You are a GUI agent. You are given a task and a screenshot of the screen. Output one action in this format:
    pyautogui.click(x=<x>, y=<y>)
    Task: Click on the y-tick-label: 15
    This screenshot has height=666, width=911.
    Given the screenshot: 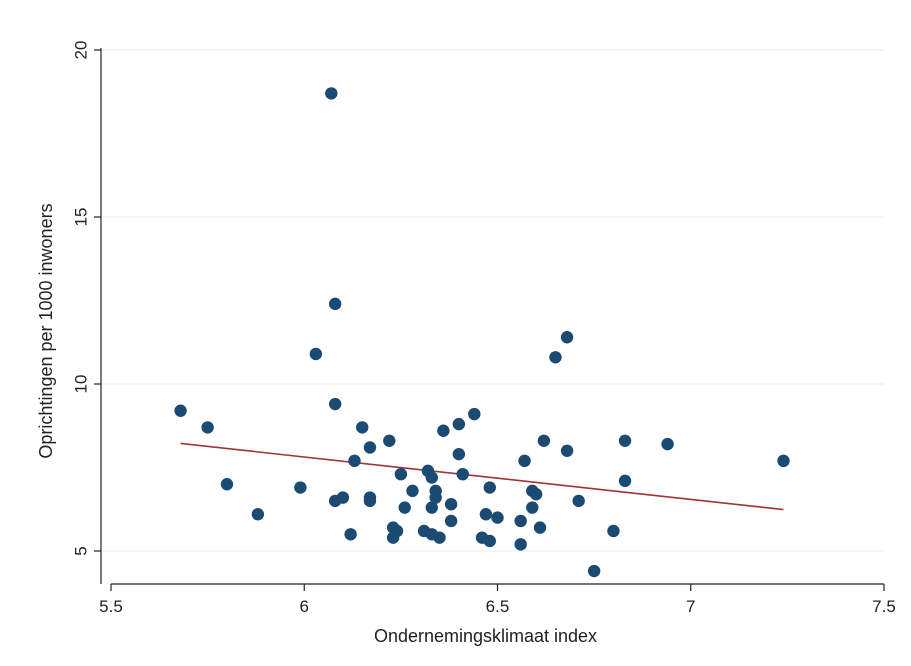 What is the action you would take?
    pyautogui.click(x=81, y=217)
    